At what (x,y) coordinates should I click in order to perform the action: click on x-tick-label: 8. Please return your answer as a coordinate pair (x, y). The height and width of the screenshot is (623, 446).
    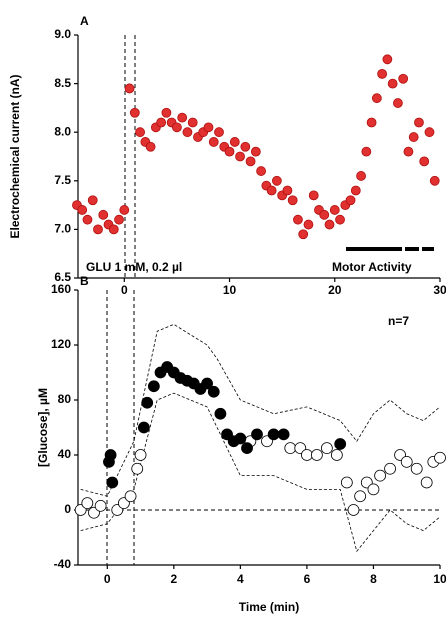
    Looking at the image, I should click on (373, 579).